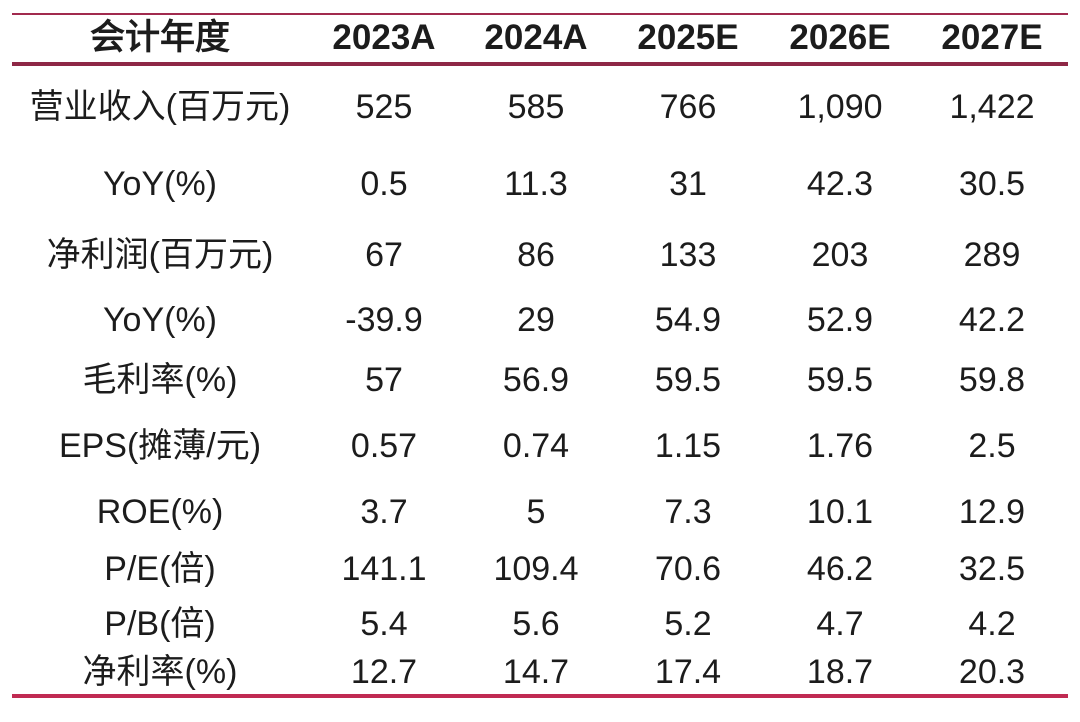 This screenshot has height=722, width=1080. I want to click on table-cell: 14.7, so click(536, 672).